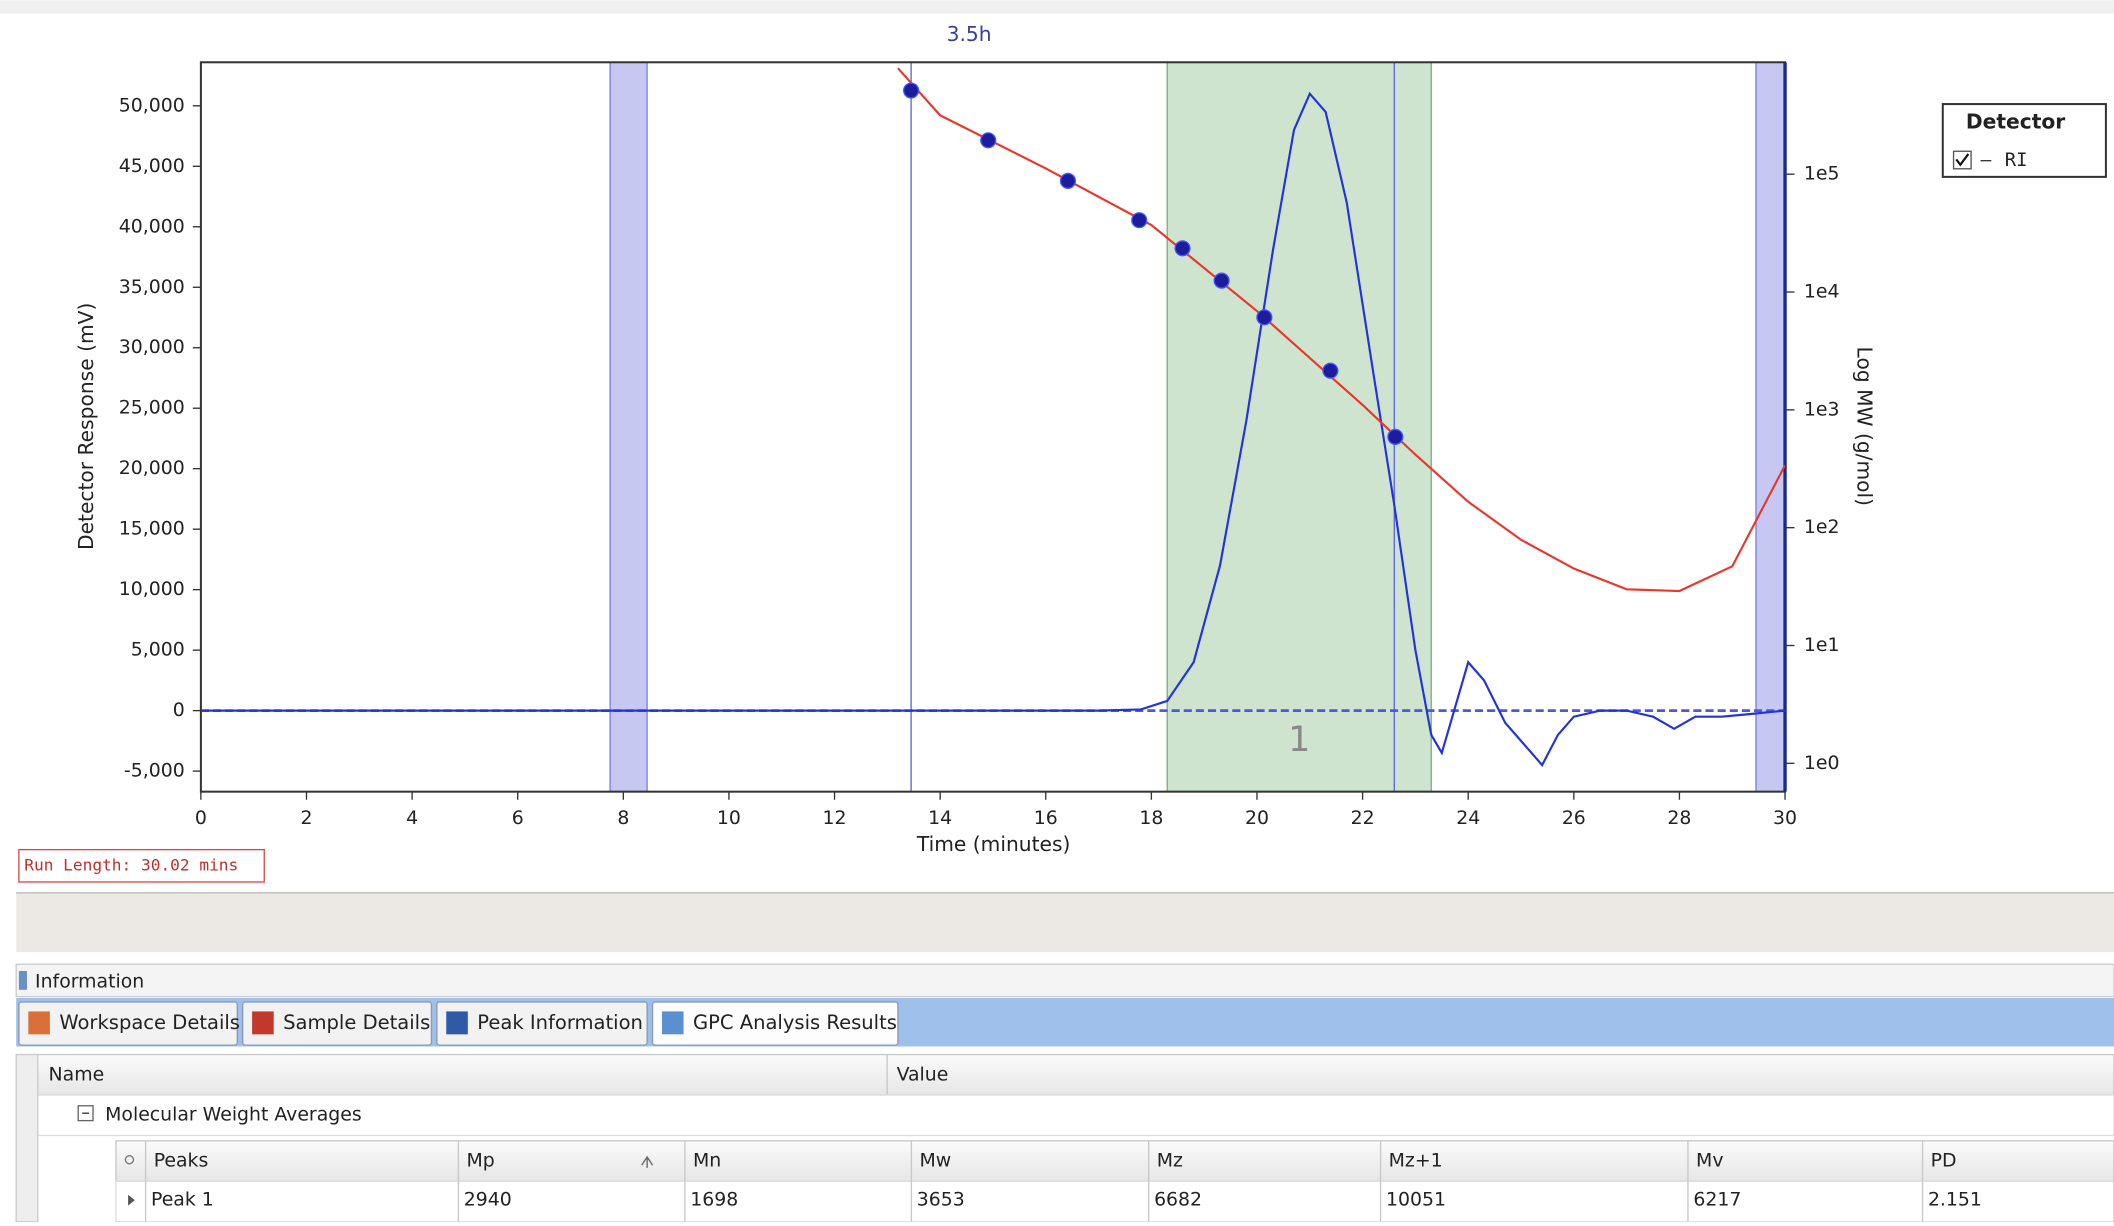 Image resolution: width=2114 pixels, height=1226 pixels. What do you see at coordinates (923, 1074) in the screenshot?
I see `column-header: Value` at bounding box center [923, 1074].